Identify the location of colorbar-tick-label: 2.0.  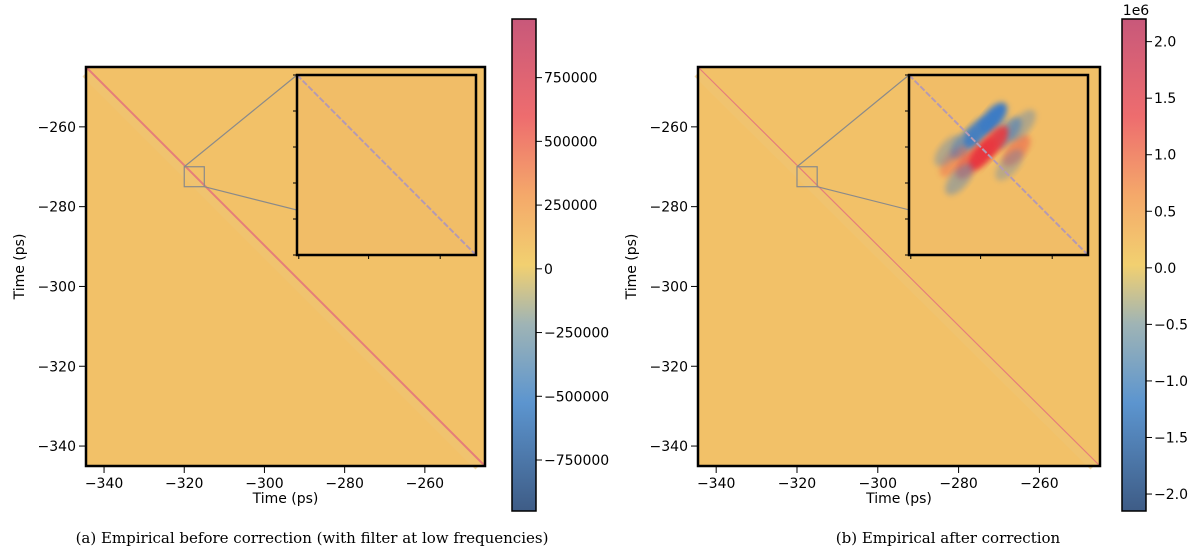
(1165, 43).